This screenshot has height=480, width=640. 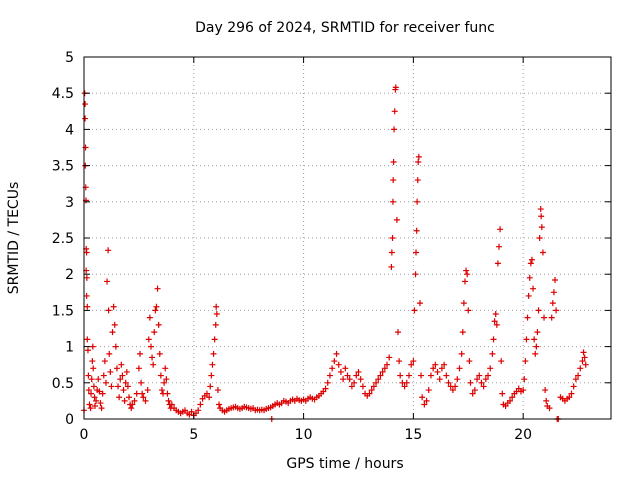 I want to click on y-tick-label: 4.5, so click(x=63, y=94).